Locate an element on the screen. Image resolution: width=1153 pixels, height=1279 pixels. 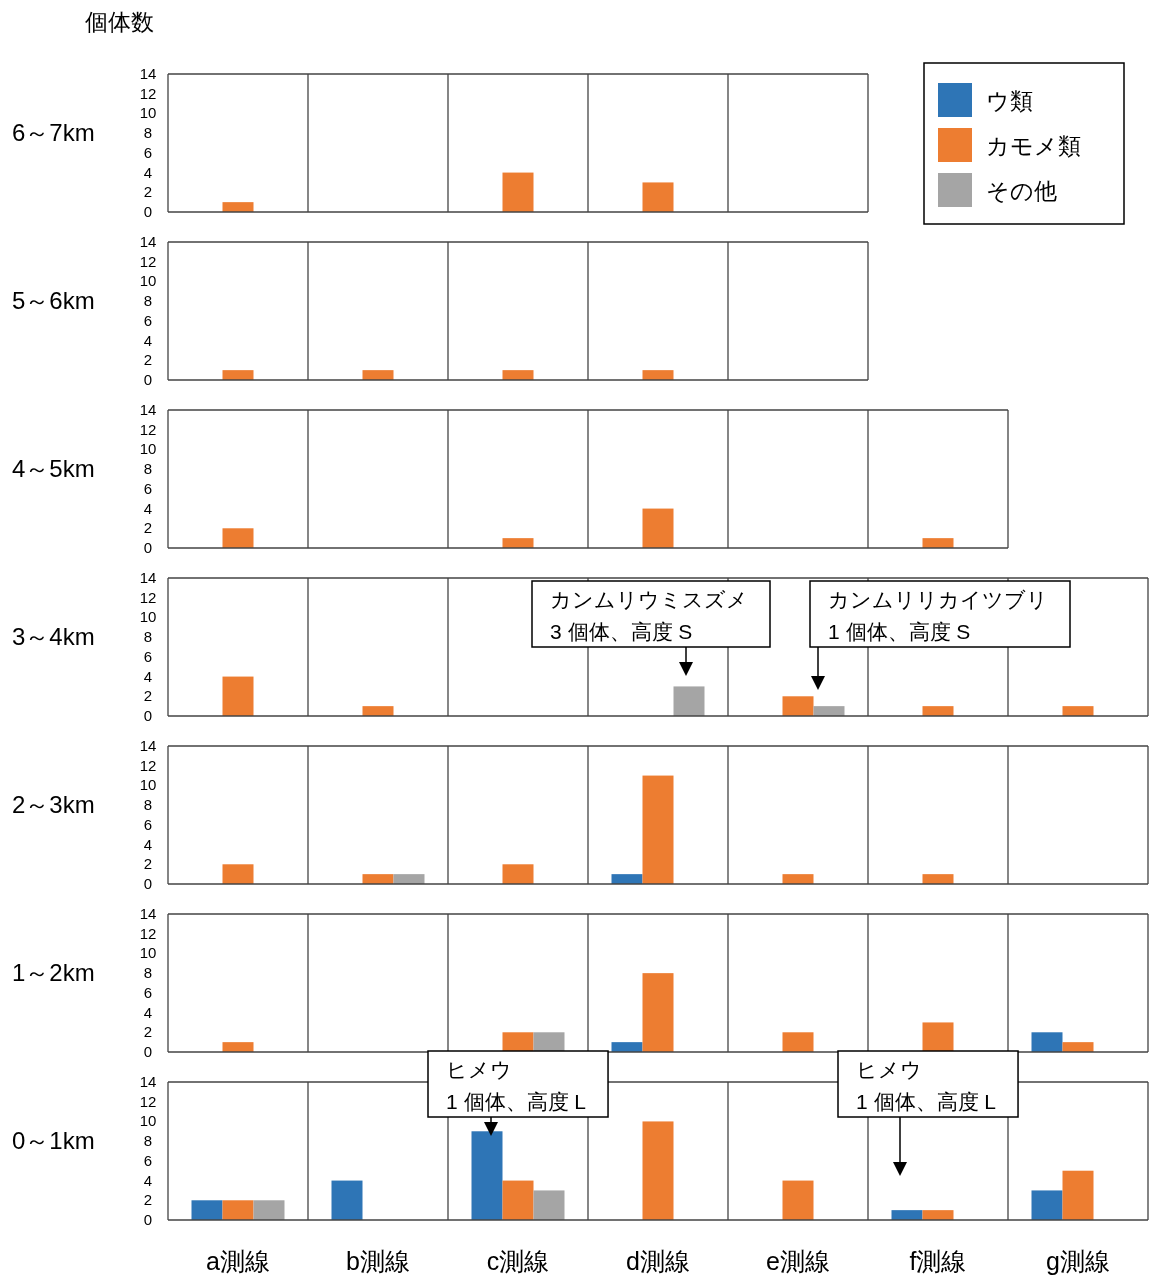
y-axis-title: 1～2km is located at coordinates (53, 972).